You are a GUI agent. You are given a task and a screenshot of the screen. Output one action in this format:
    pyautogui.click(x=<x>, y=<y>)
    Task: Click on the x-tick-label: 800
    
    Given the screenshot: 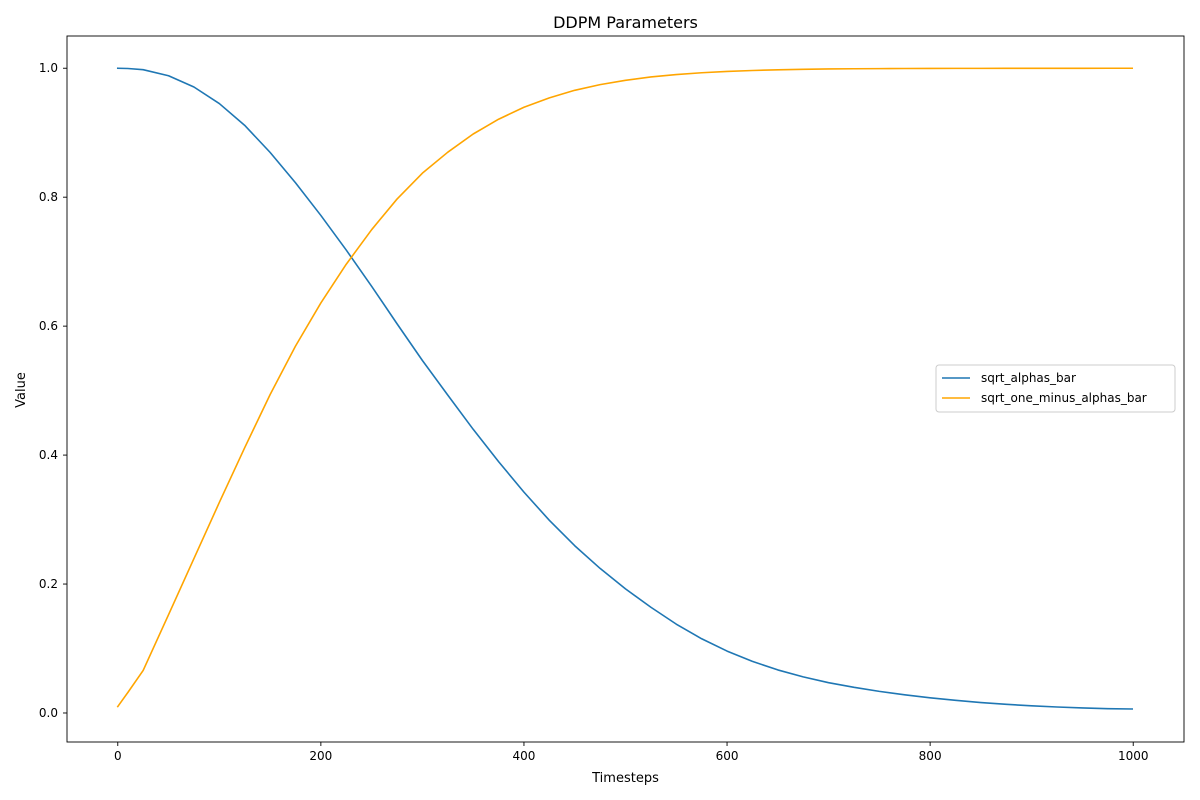 What is the action you would take?
    pyautogui.click(x=930, y=756)
    